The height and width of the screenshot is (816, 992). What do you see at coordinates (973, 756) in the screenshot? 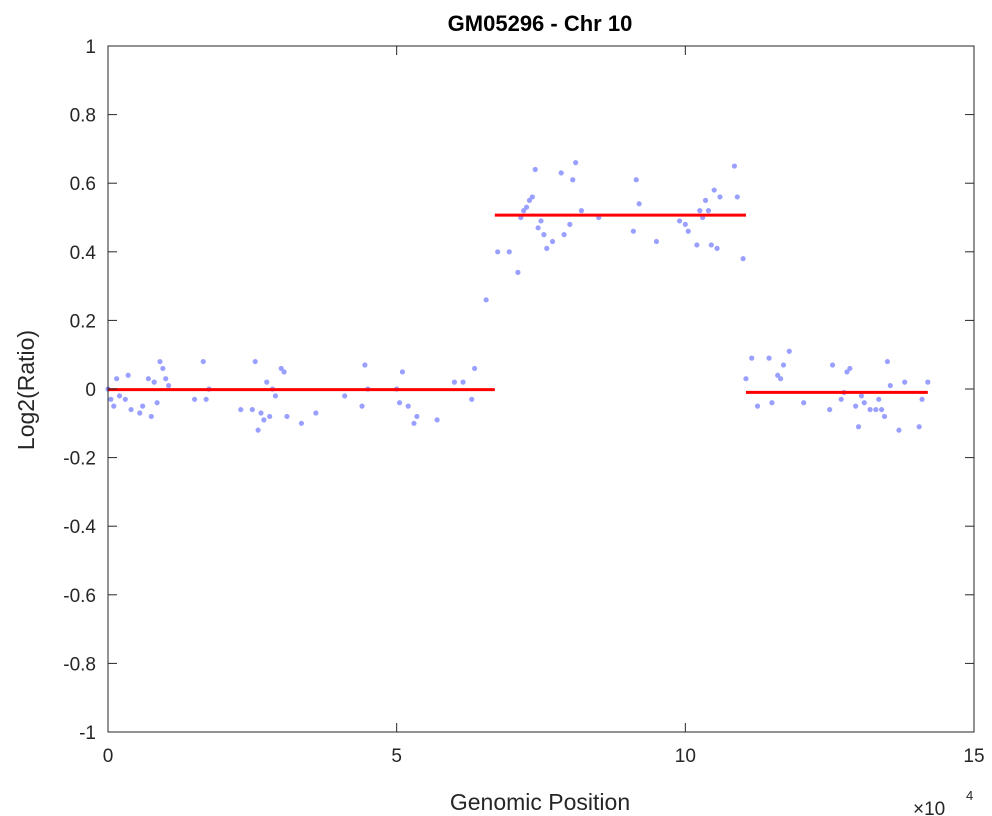
I see `x-tick-label: 15` at bounding box center [973, 756].